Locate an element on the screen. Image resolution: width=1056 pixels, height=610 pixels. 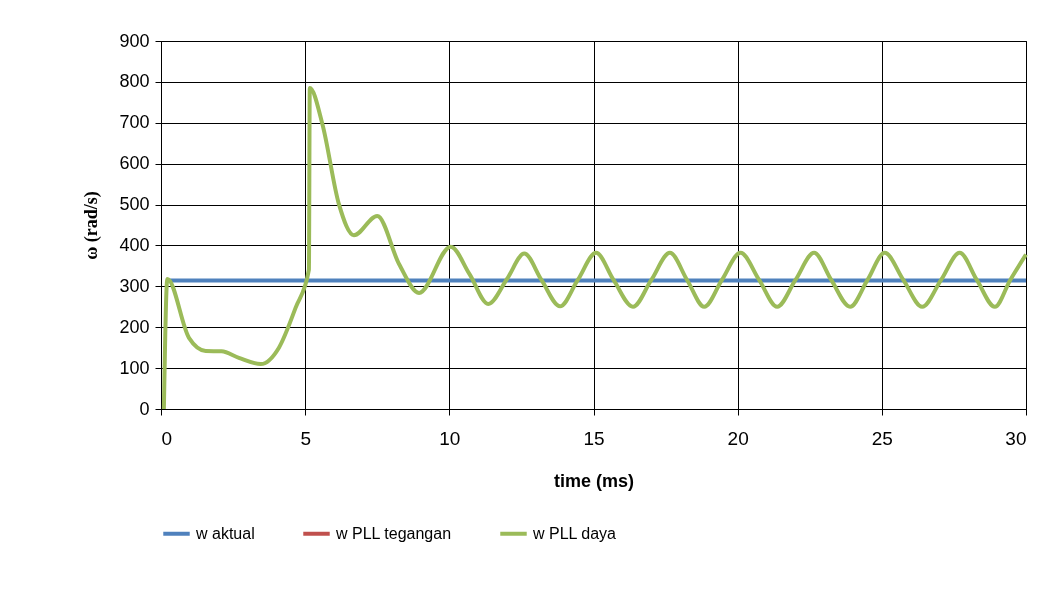
x-tick-label: 20 is located at coordinates (738, 438).